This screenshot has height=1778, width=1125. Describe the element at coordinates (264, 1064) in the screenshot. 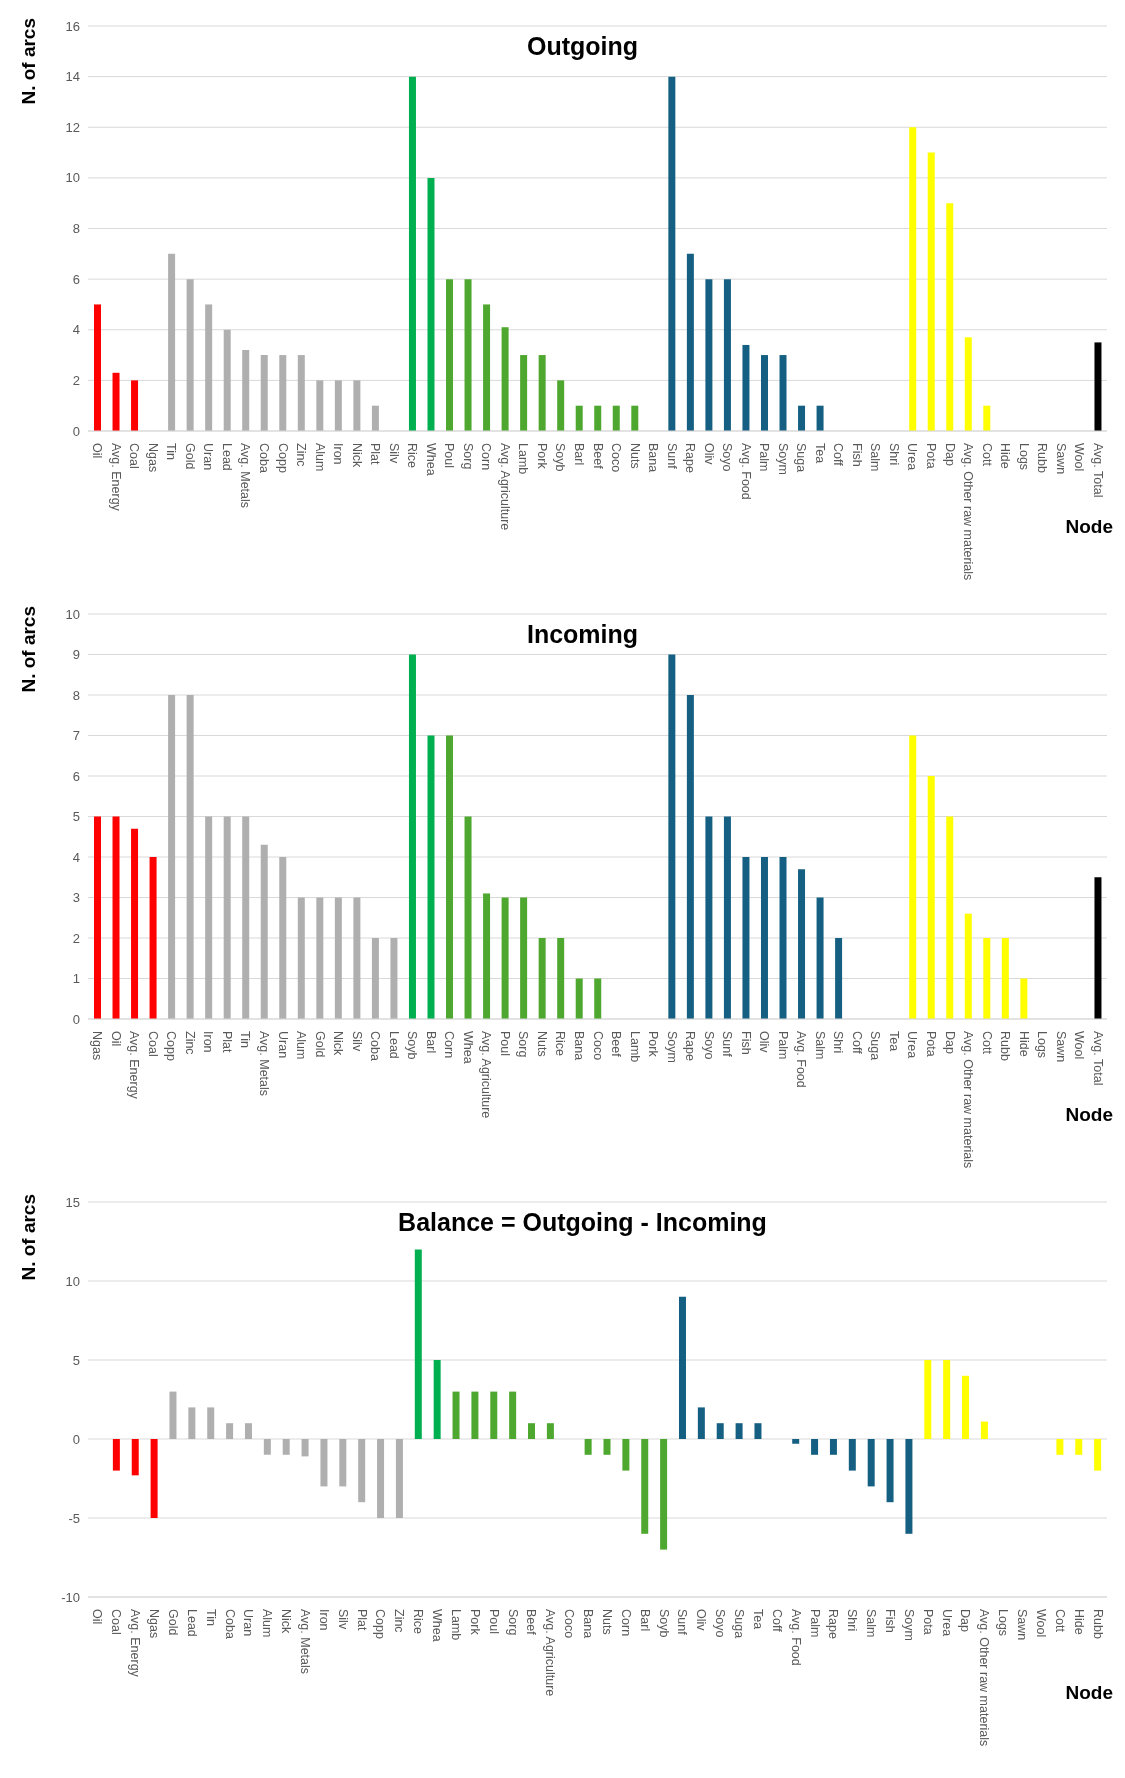

I see `x-tick-label: Avg. Metals` at that location.